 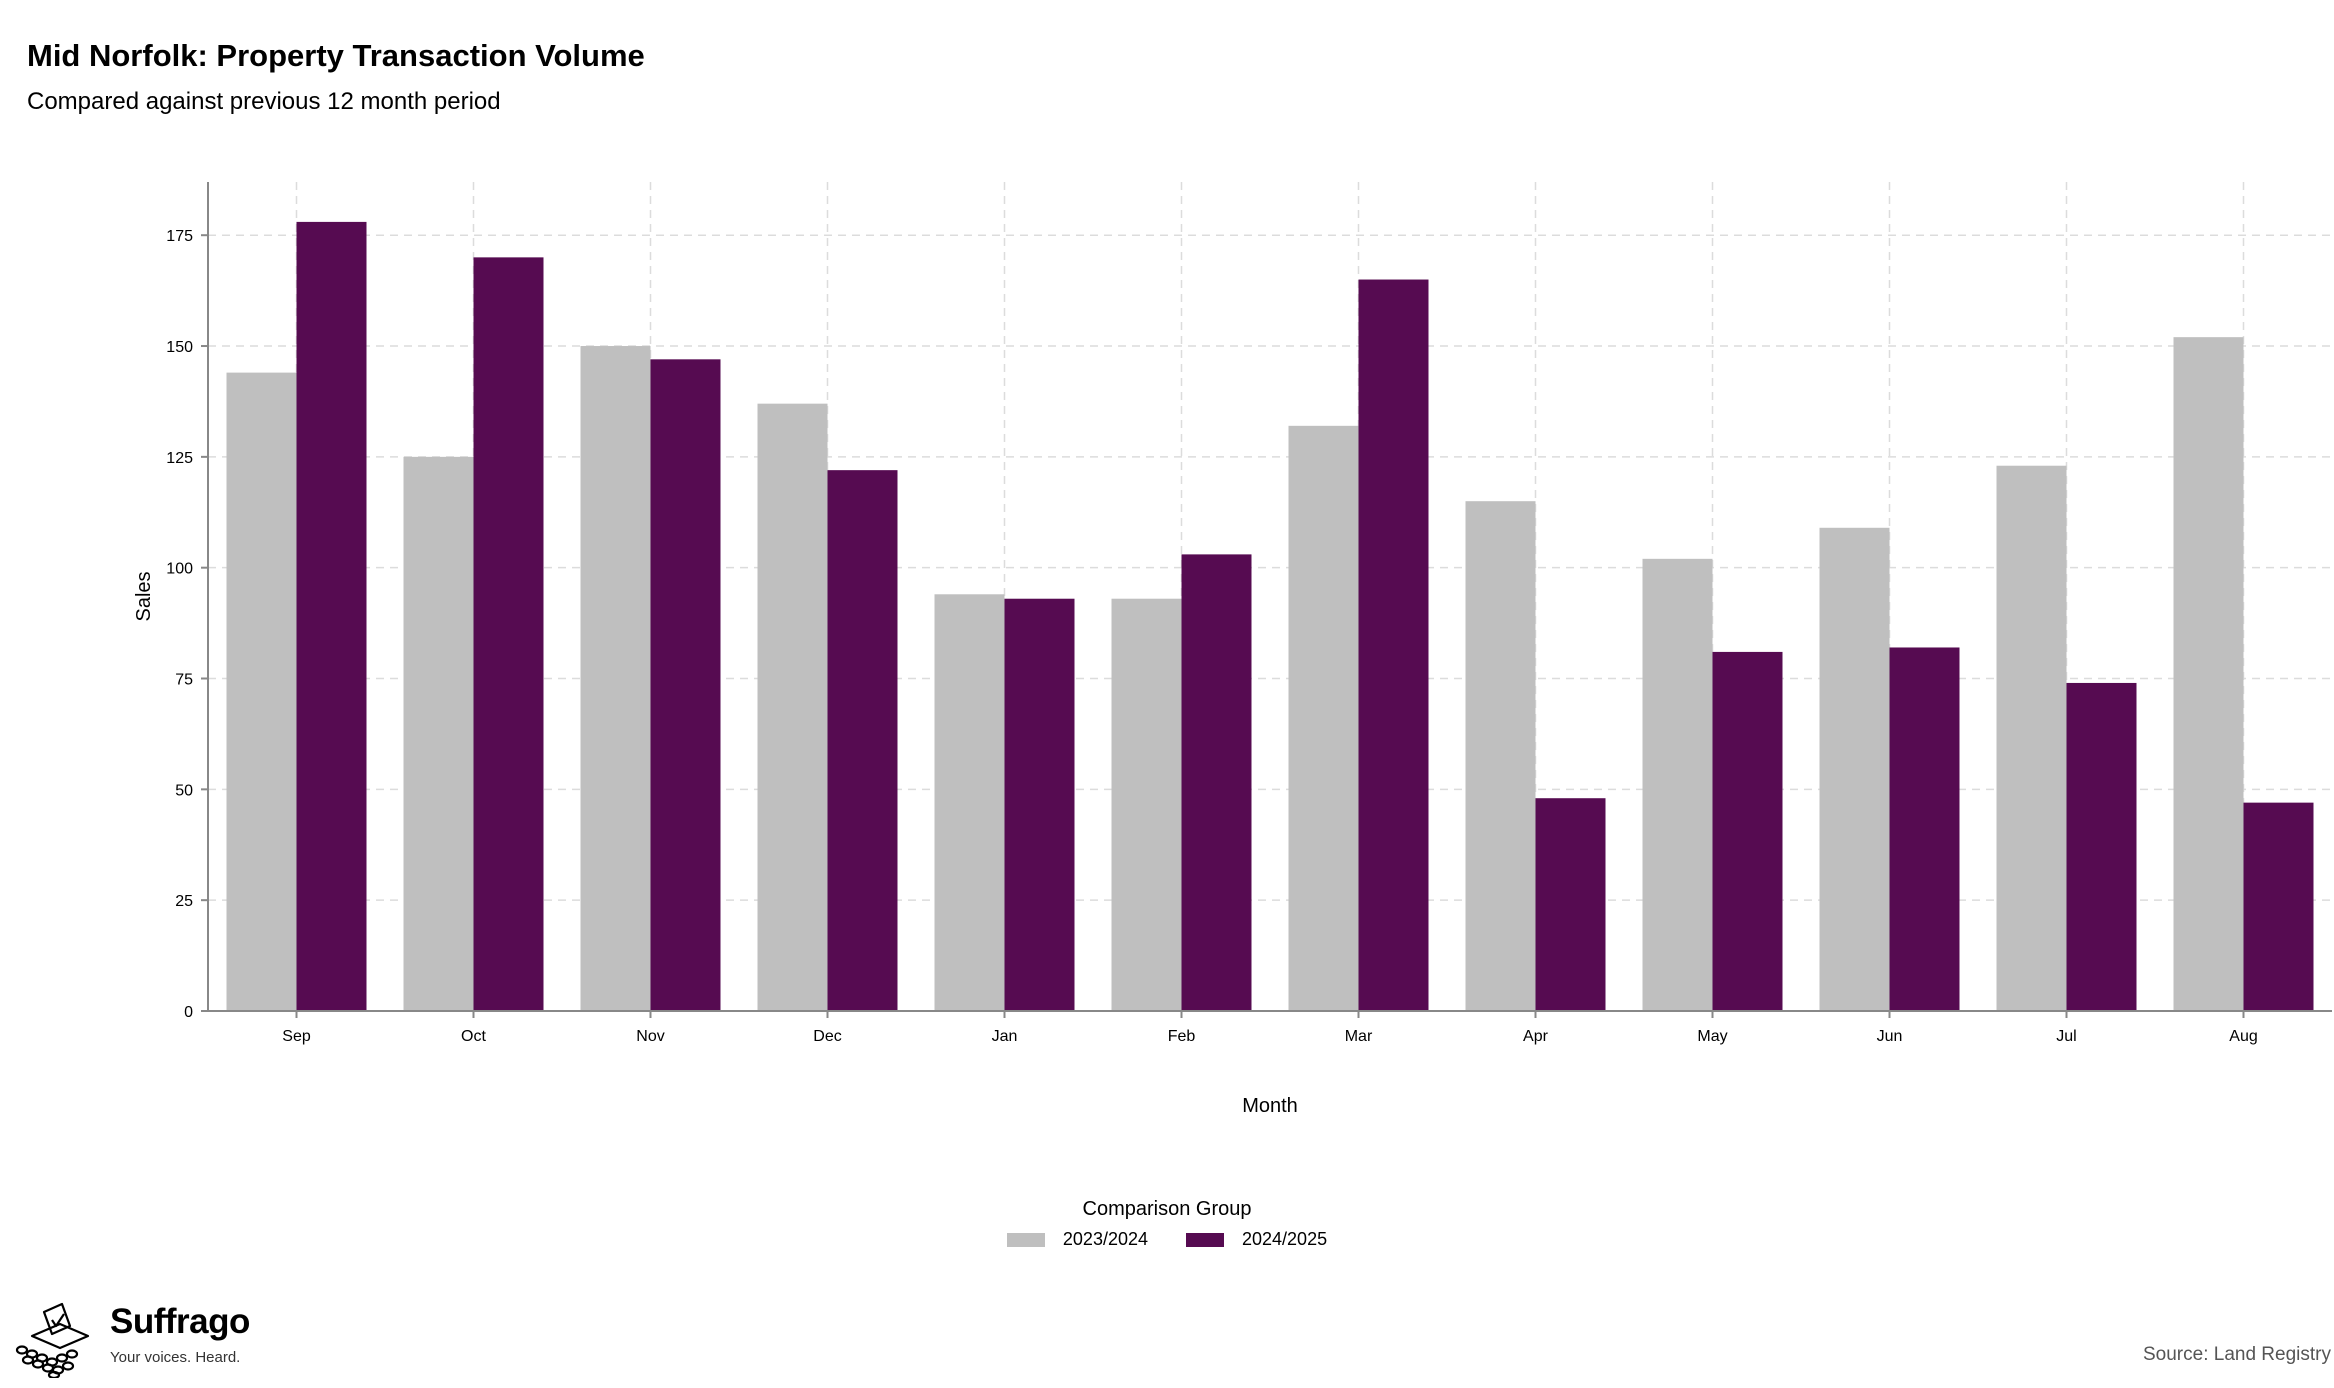 I want to click on bar-2023-2024-May, so click(x=1677, y=784).